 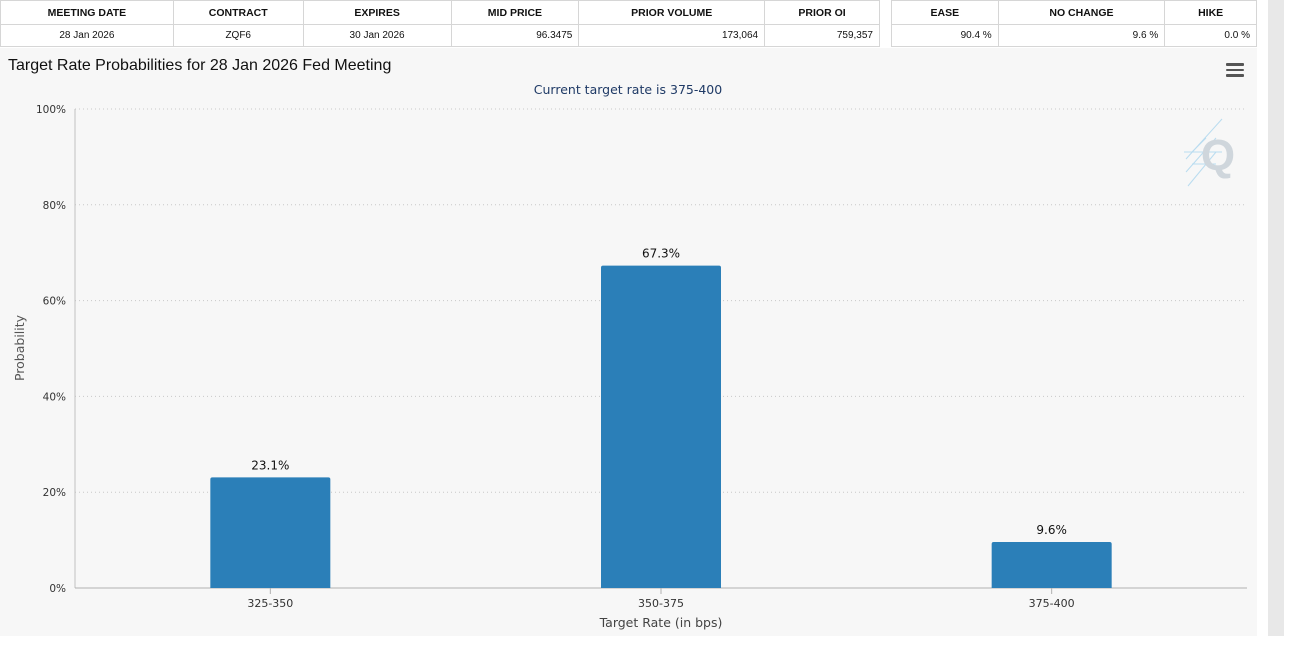 I want to click on cell-meeting-date: 28 Jan 2026, so click(x=87, y=36).